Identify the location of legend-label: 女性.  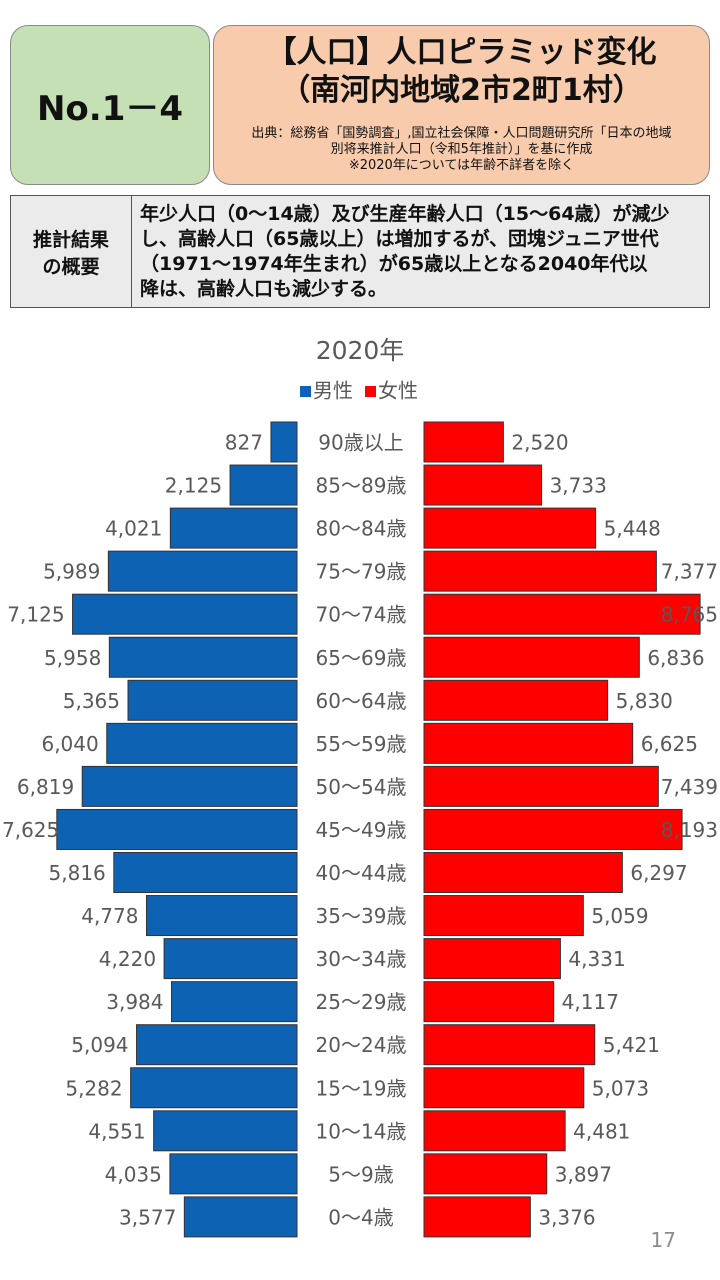
(398, 391).